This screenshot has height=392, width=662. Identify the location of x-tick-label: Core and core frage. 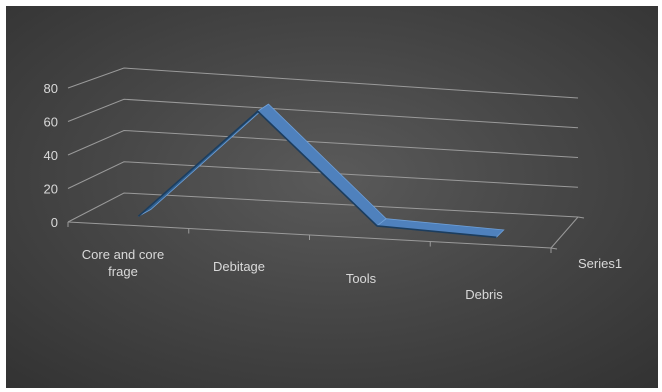
(123, 263).